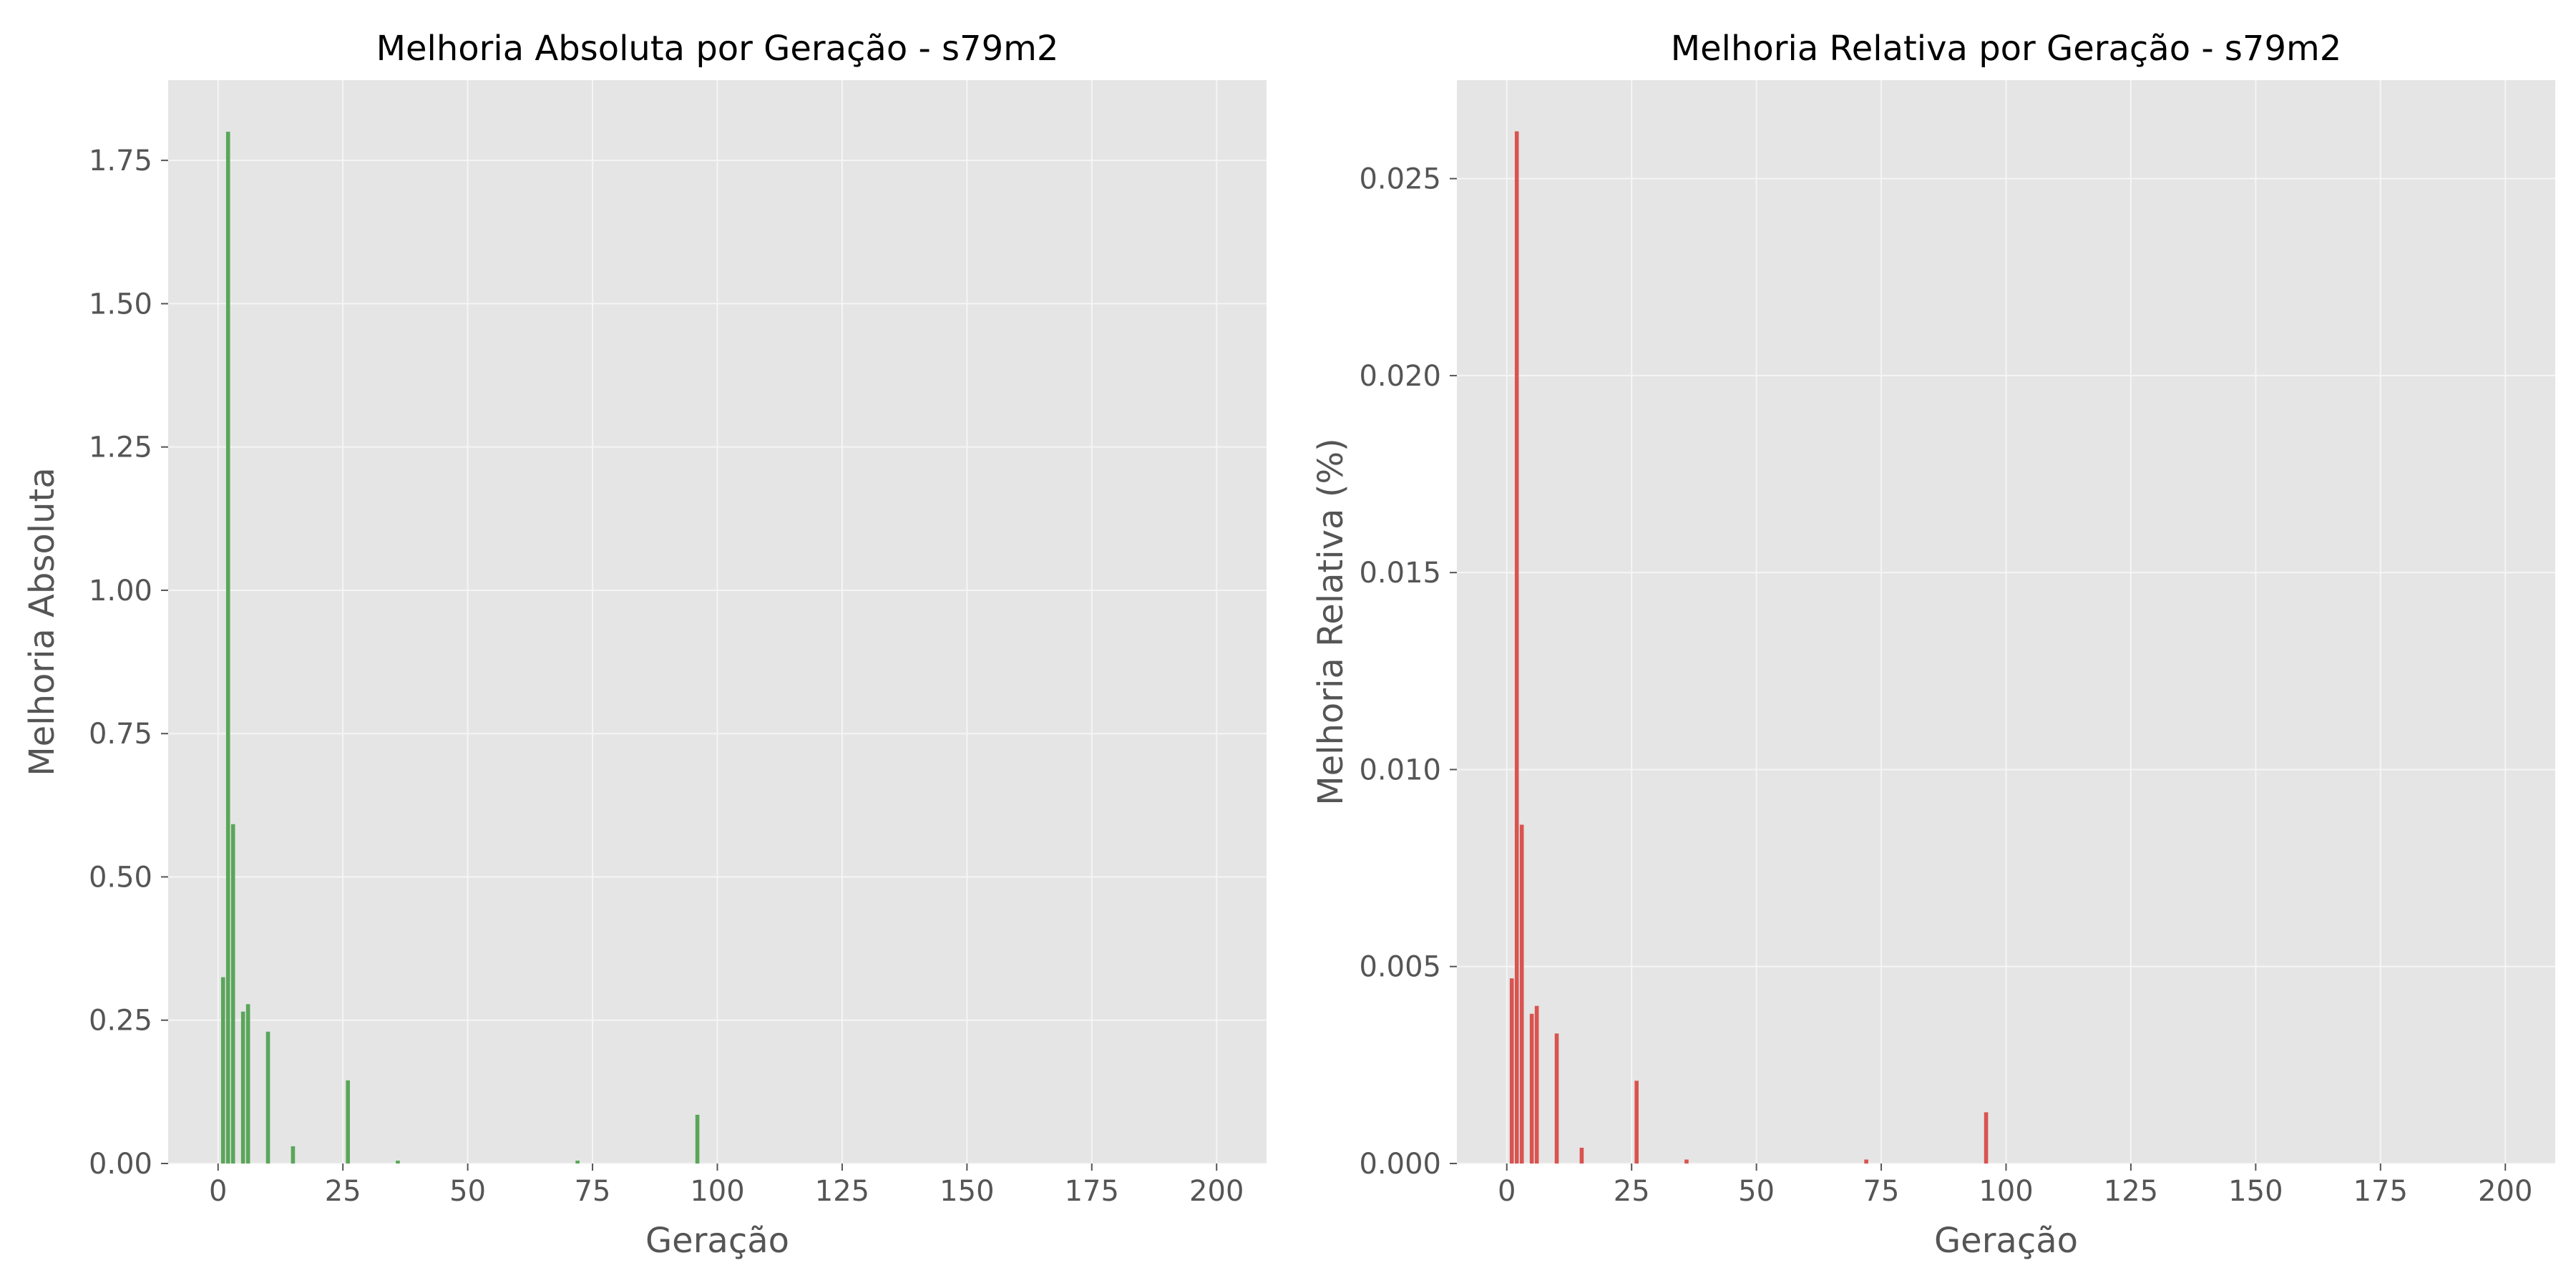 This screenshot has width=2576, height=1288. Describe the element at coordinates (120, 591) in the screenshot. I see `y-tick-label: 1.00` at that location.